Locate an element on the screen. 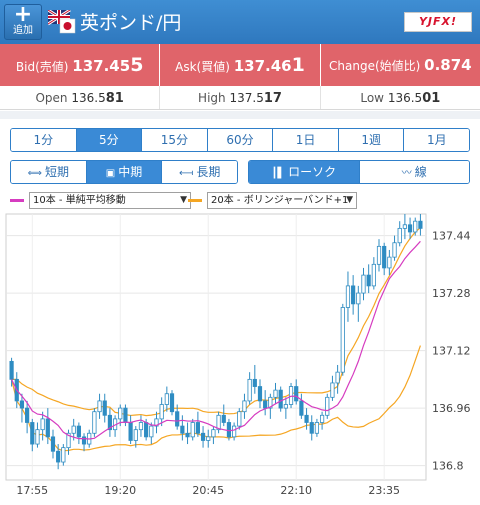  period-mid-label: 中期 is located at coordinates (130, 172).